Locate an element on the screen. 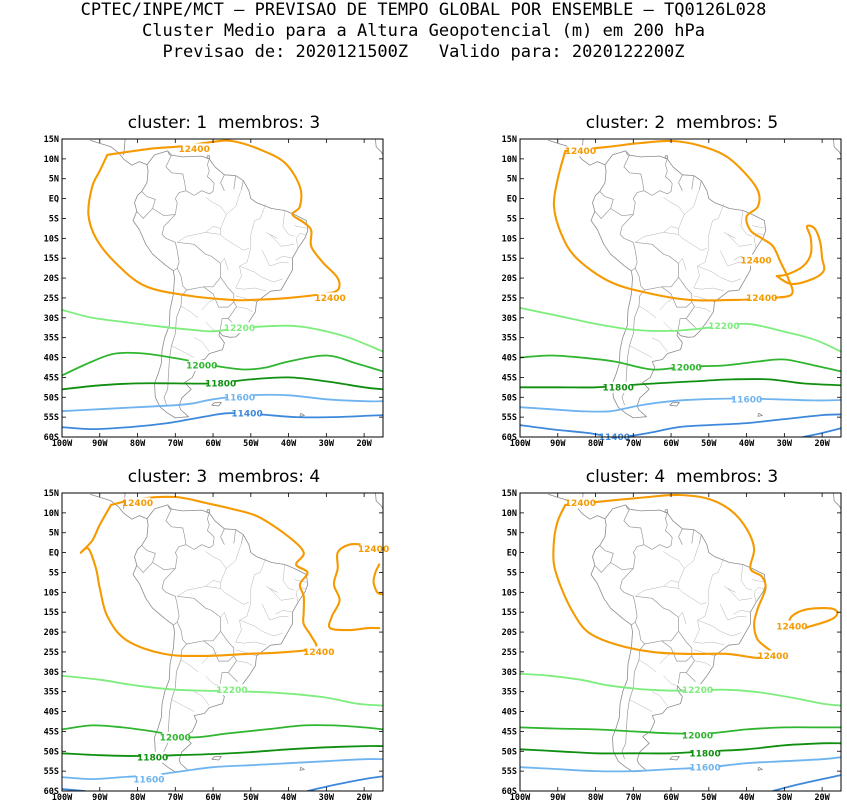 The height and width of the screenshot is (808, 847). lat-label: 15S is located at coordinates (51, 613).